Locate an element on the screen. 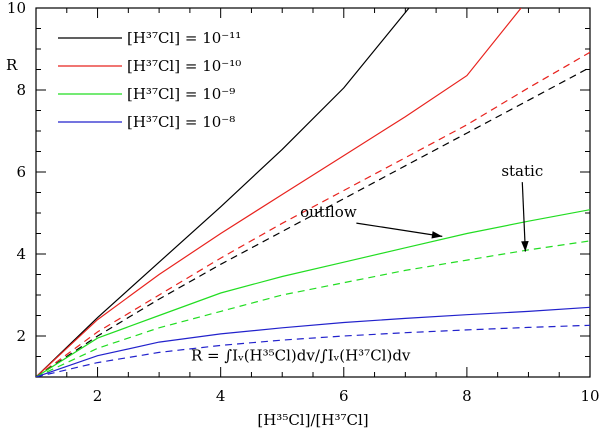 The width and height of the screenshot is (603, 436). y-tick-label: 6 is located at coordinates (21, 172).